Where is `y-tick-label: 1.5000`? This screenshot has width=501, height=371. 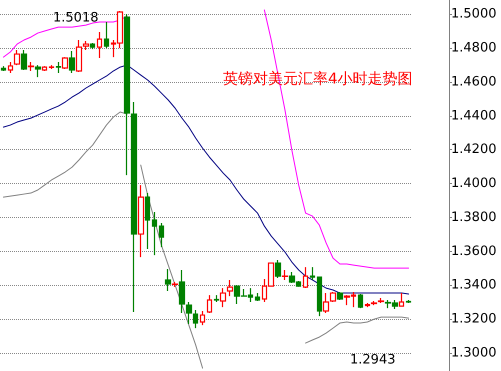
y-tick-label: 1.5000 is located at coordinates (473, 14).